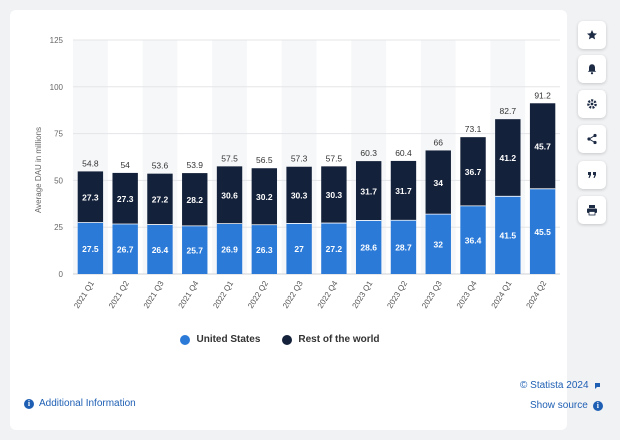 This screenshot has height=440, width=620. I want to click on flag-icon, so click(597, 385).